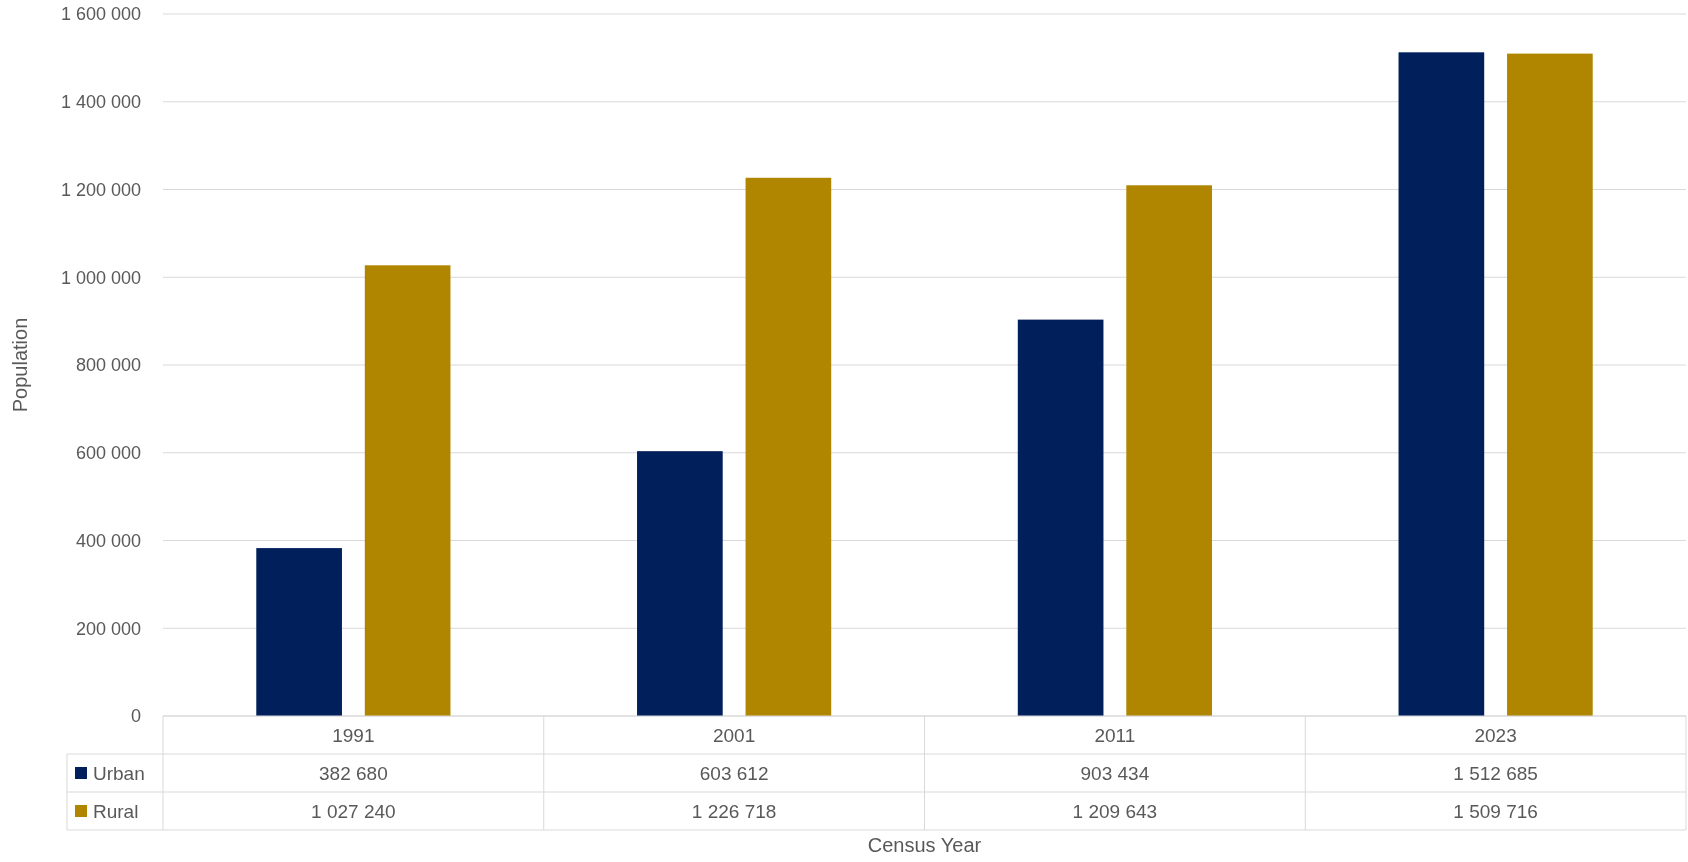 This screenshot has width=1688, height=862. What do you see at coordinates (734, 773) in the screenshot?
I see `data-label: 603 612` at bounding box center [734, 773].